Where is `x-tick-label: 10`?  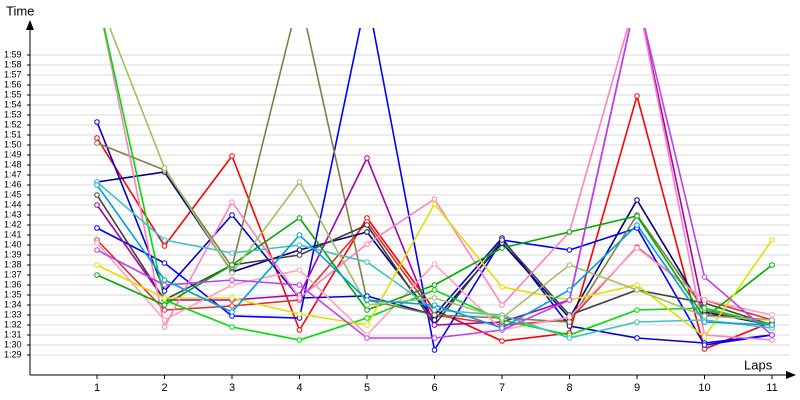
x-tick-label: 10 is located at coordinates (704, 388).